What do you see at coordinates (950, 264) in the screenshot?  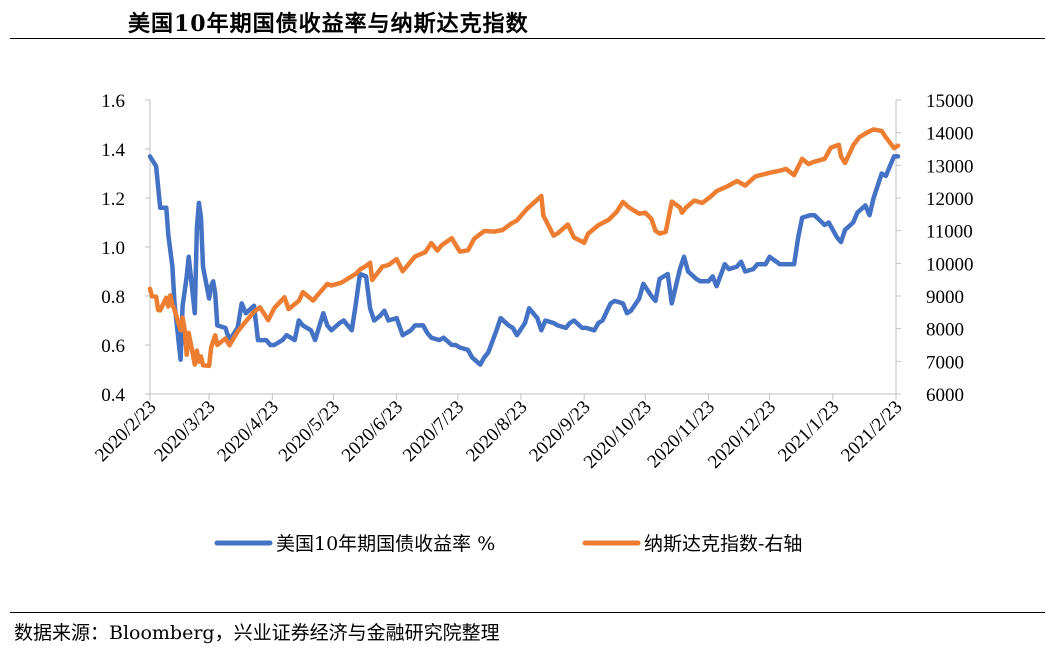 I see `y-right-tick-label: 10000` at bounding box center [950, 264].